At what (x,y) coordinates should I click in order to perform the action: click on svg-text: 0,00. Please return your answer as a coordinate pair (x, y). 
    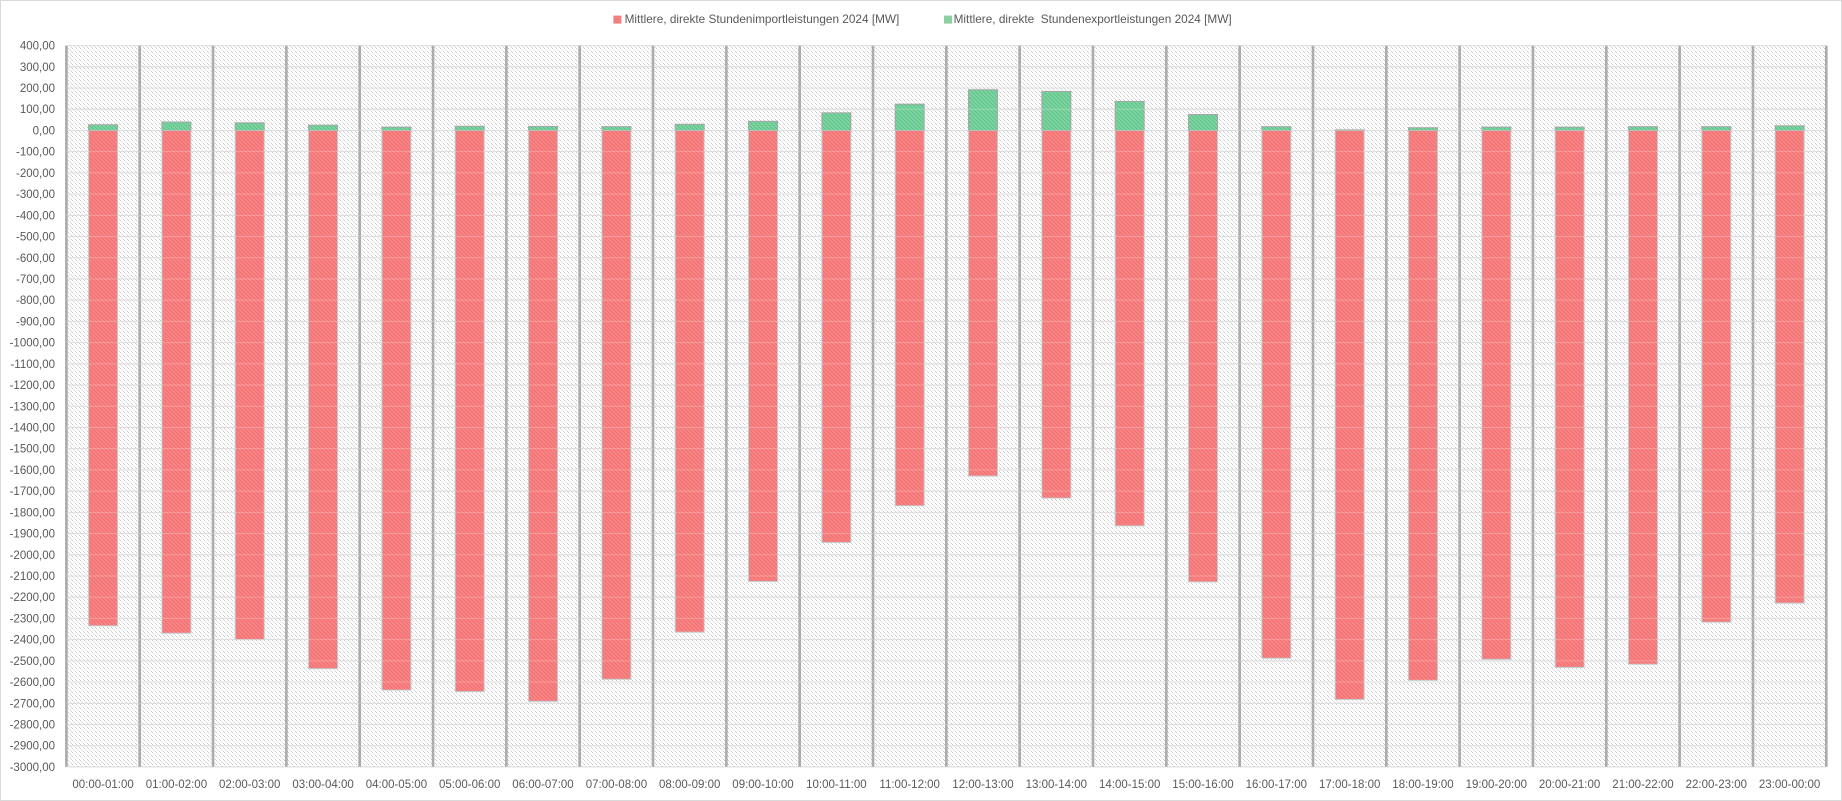
    Looking at the image, I should click on (44, 131).